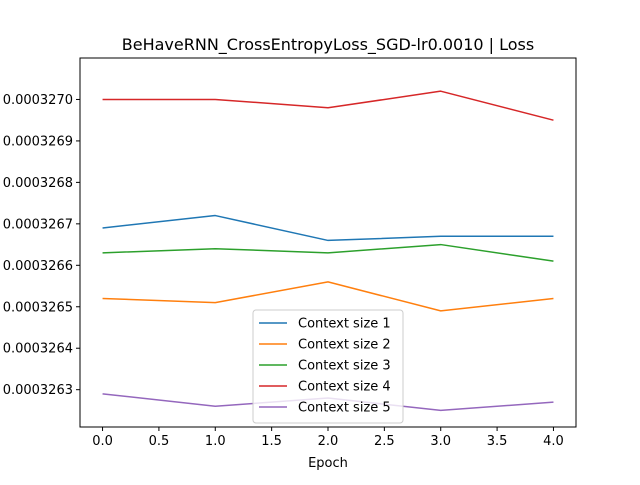  What do you see at coordinates (38, 224) in the screenshot?
I see `y-tick-label: 0.0003267` at bounding box center [38, 224].